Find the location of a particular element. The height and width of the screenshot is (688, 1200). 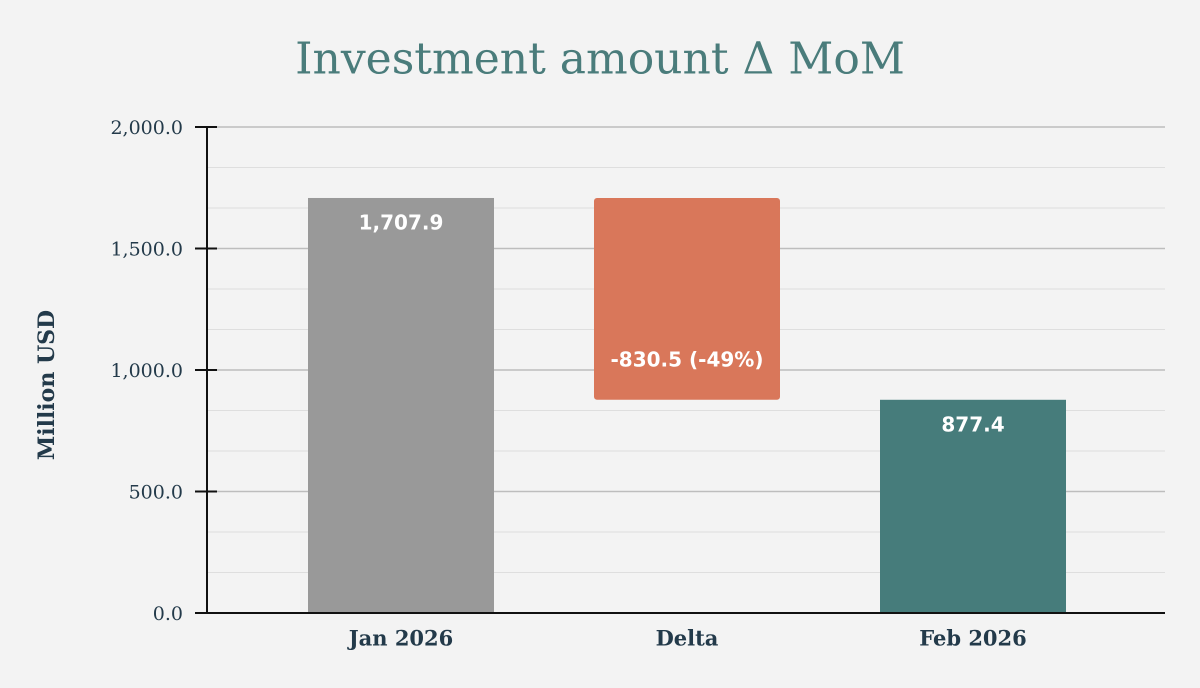

y-axis-label: Million USD is located at coordinates (47, 385).